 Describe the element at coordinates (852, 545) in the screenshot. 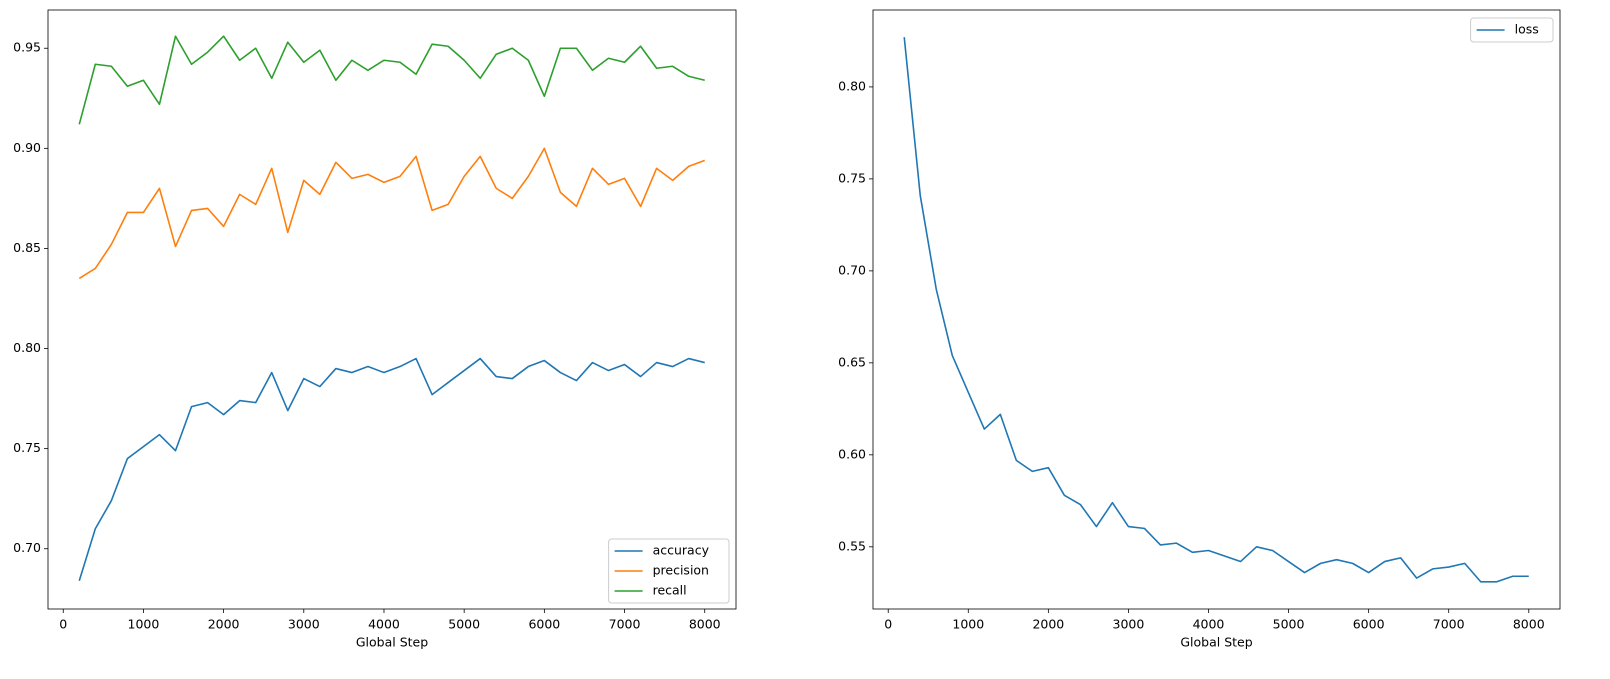

I see `y-tick-label: 0.55` at that location.